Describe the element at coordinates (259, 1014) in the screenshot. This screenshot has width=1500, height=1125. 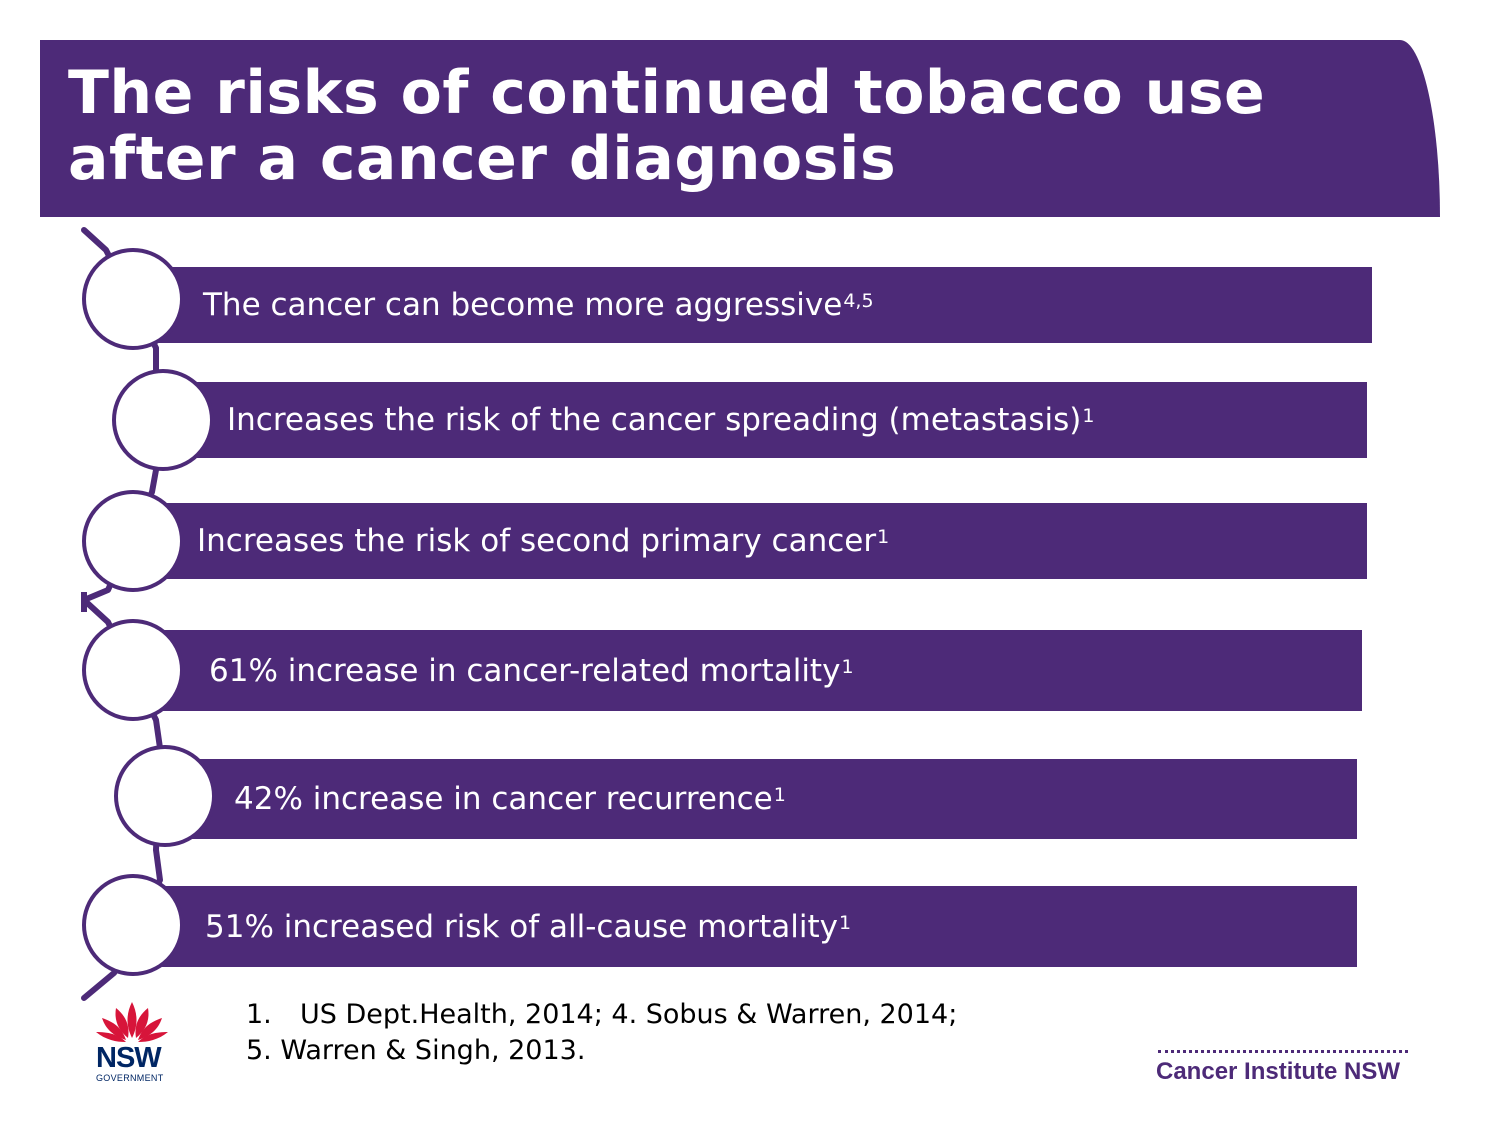
I see `reference-number: 1.` at that location.